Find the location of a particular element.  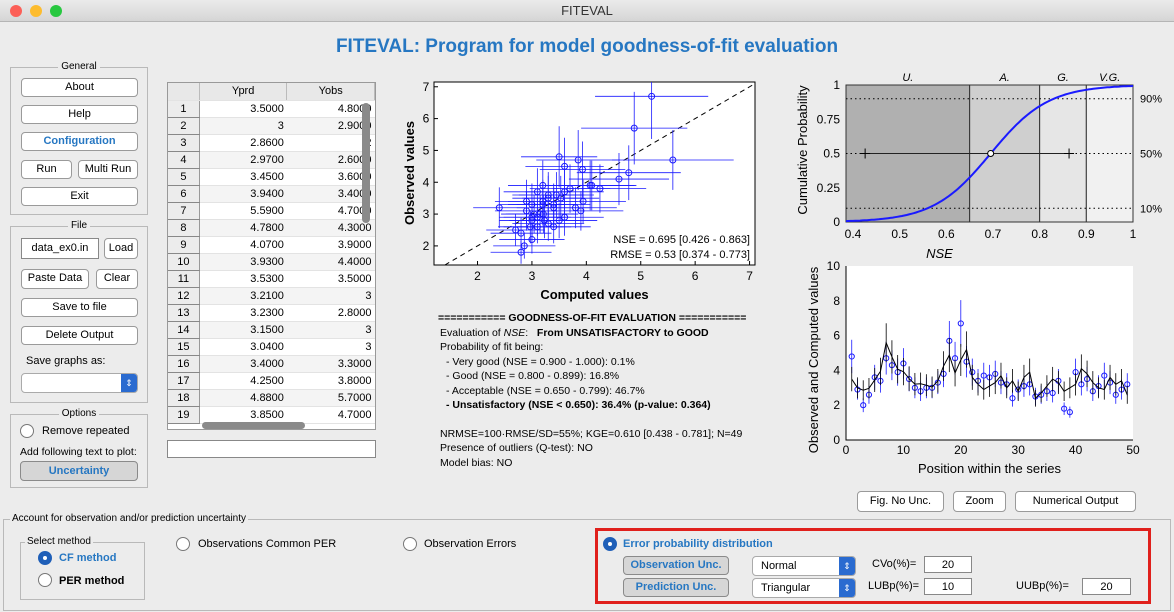

cvo-input: 20 is located at coordinates (948, 564).